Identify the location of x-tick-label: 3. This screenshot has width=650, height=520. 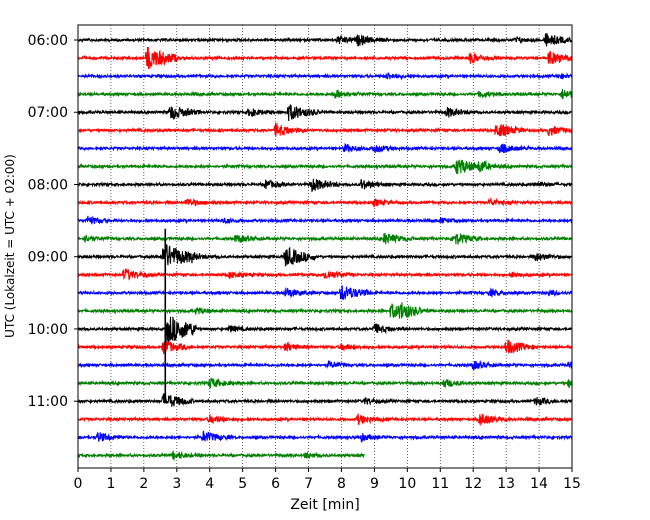
(176, 484).